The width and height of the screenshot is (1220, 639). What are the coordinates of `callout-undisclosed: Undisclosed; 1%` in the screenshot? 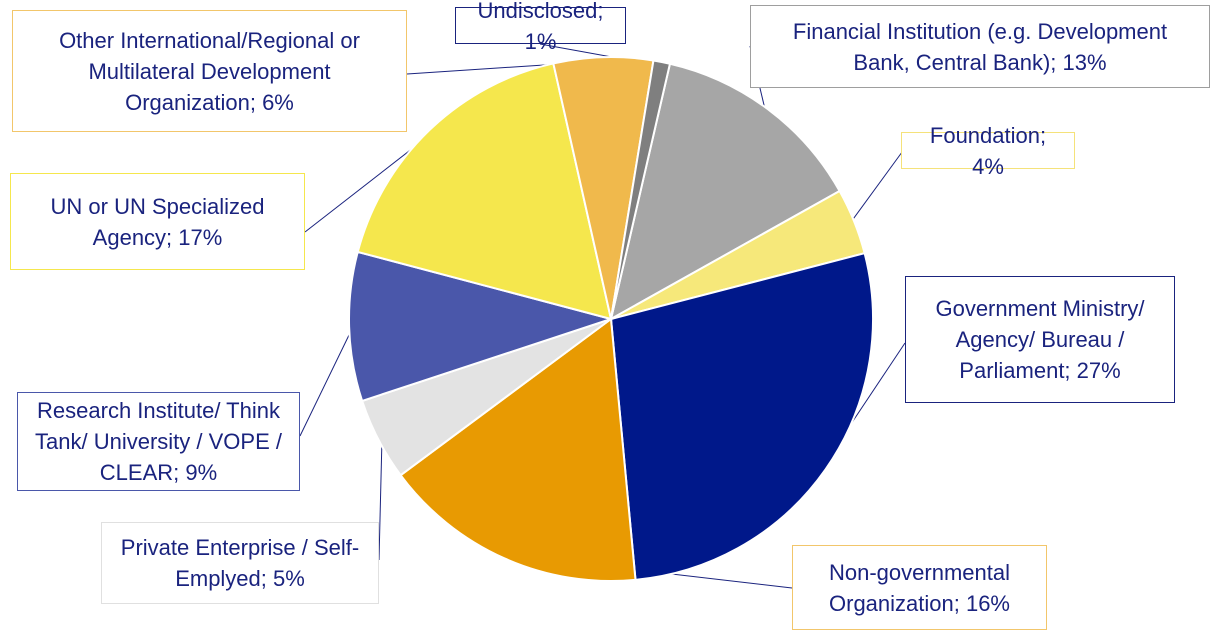 It's located at (540, 27).